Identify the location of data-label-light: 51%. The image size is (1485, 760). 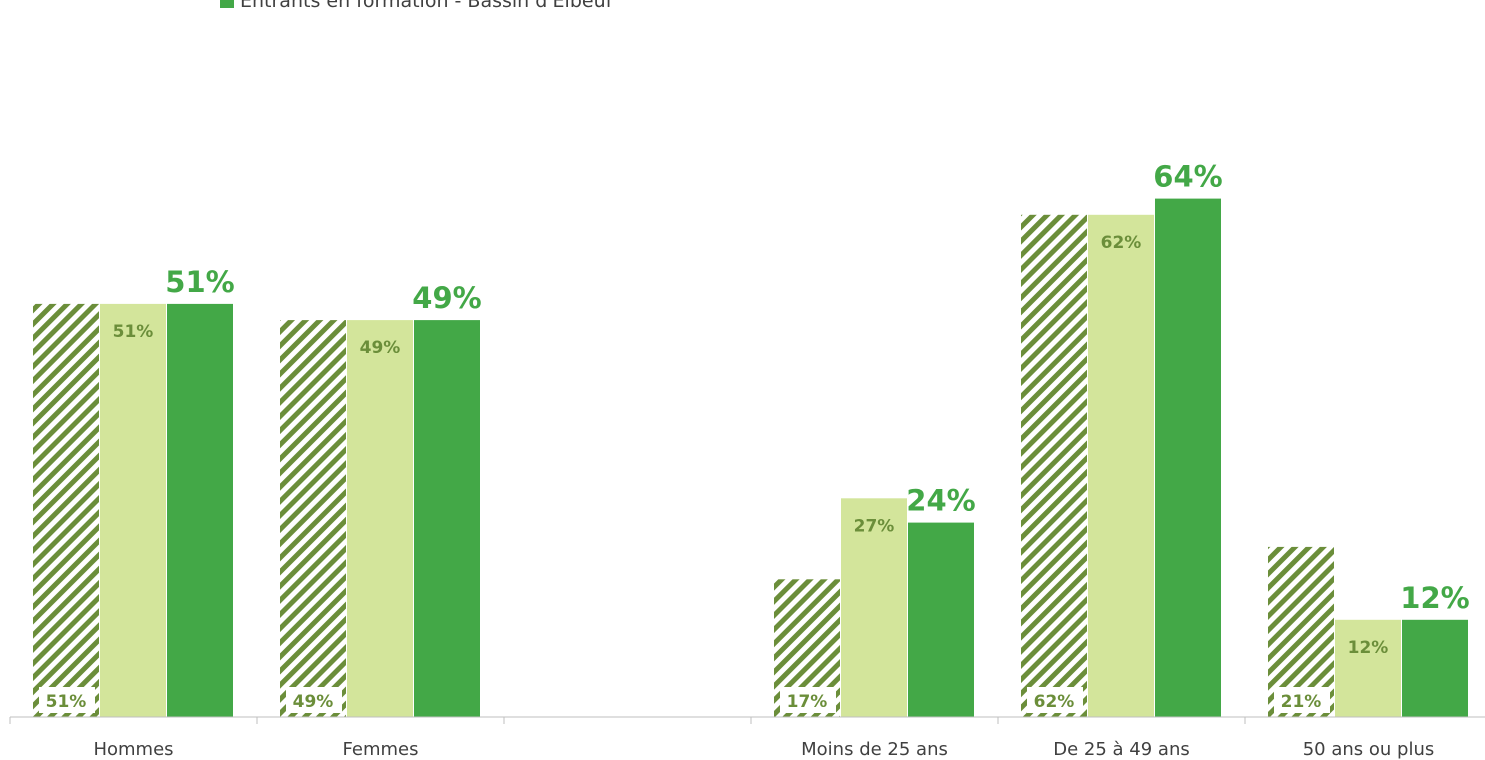
(133, 332).